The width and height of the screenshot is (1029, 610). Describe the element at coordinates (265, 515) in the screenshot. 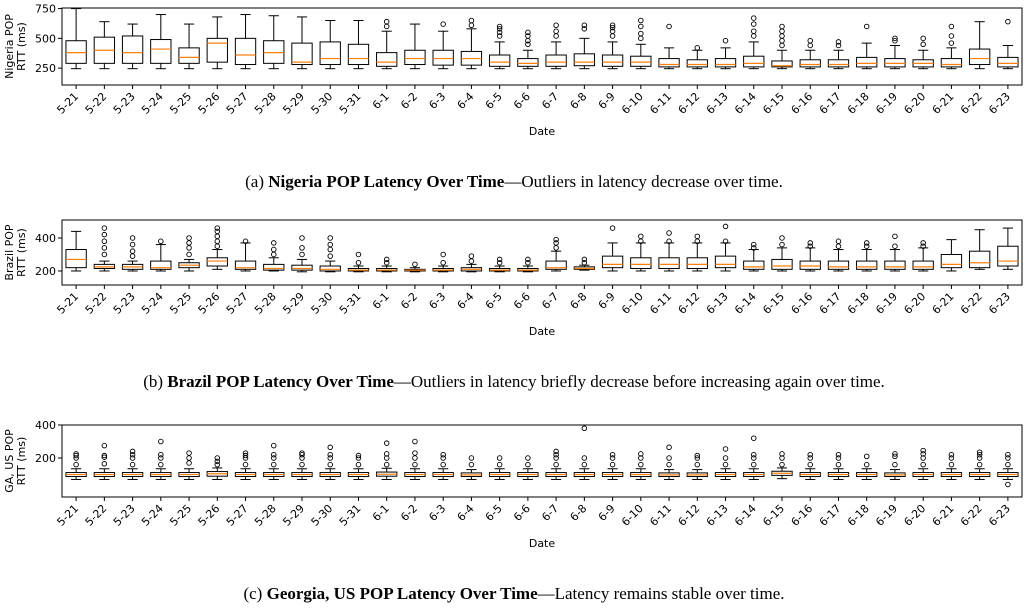

I see `x-tick-label: 5-28` at that location.